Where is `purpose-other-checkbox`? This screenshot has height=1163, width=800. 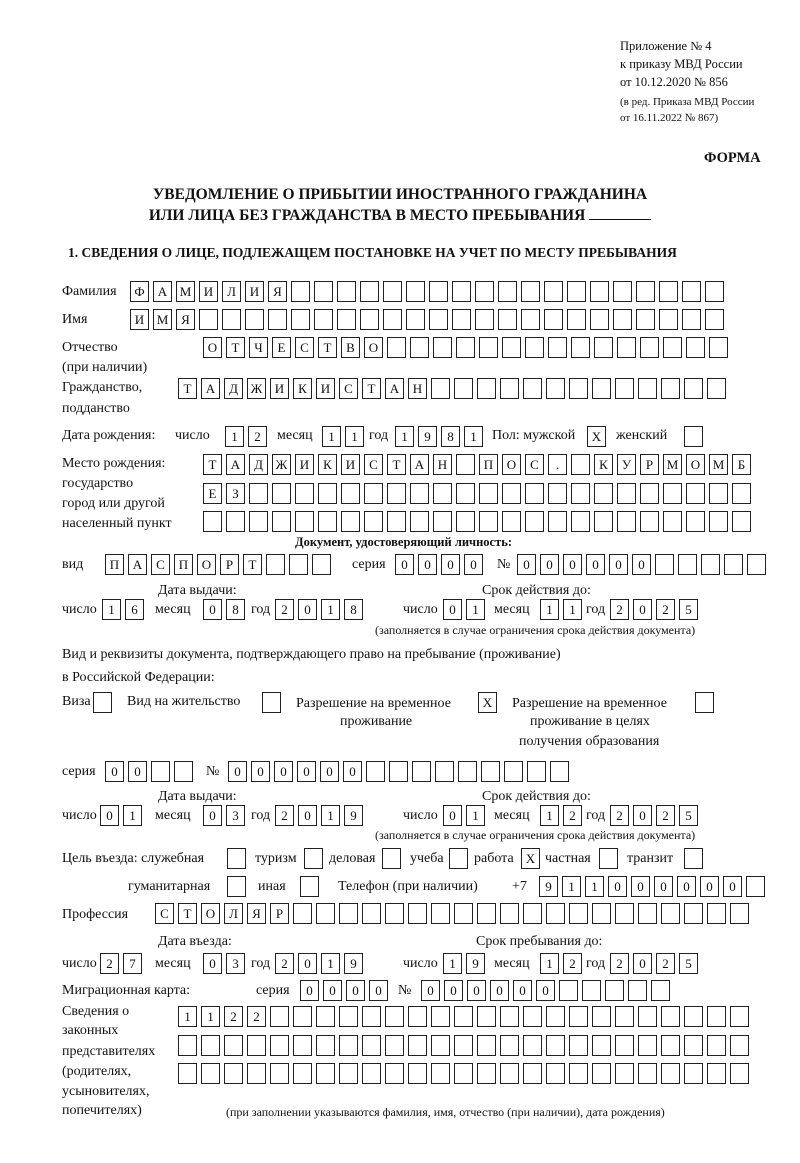 purpose-other-checkbox is located at coordinates (309, 886).